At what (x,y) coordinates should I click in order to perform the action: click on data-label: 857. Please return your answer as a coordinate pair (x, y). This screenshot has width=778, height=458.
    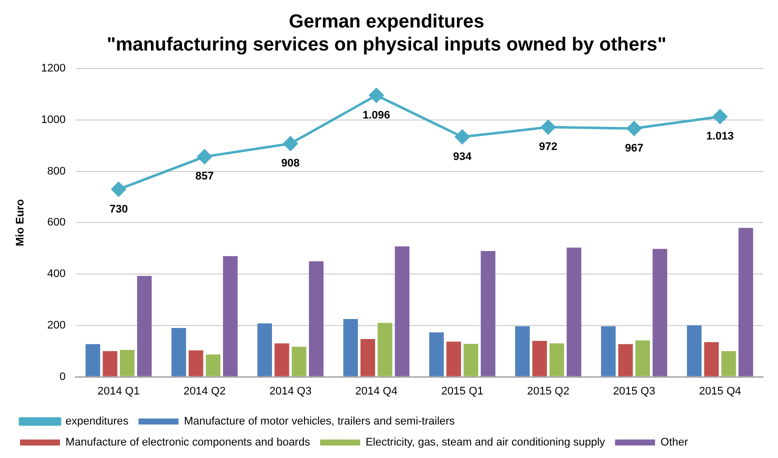
    Looking at the image, I should click on (204, 176).